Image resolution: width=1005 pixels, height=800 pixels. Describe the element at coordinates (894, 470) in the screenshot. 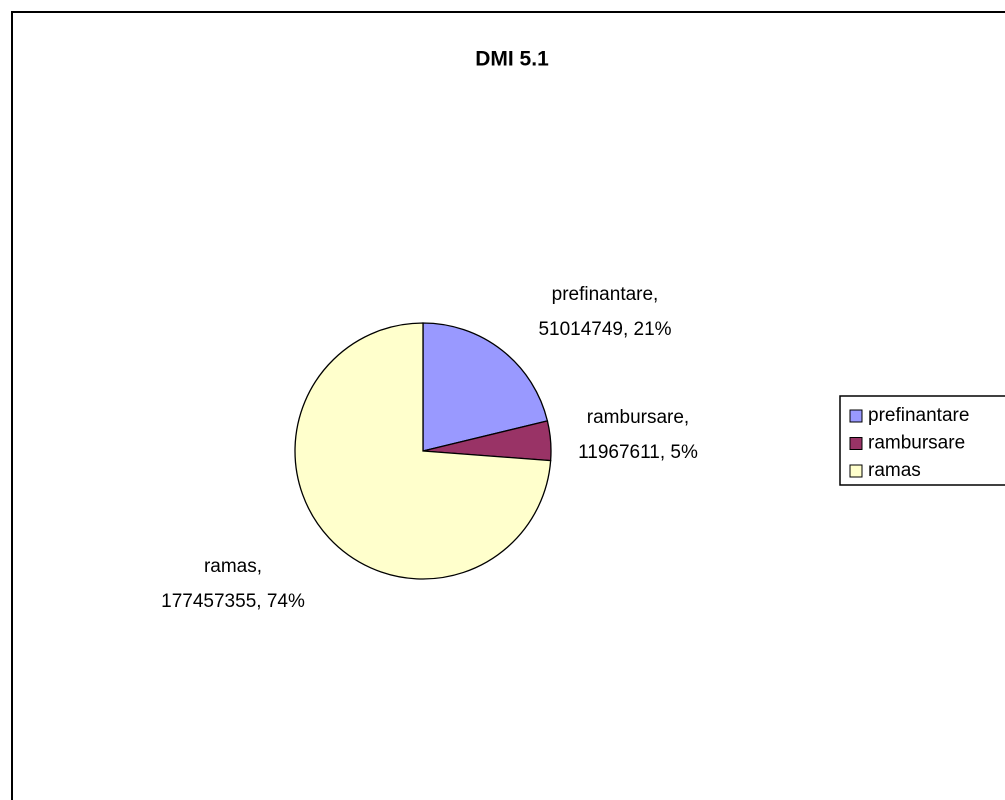

I see `legend-label: ramas` at that location.